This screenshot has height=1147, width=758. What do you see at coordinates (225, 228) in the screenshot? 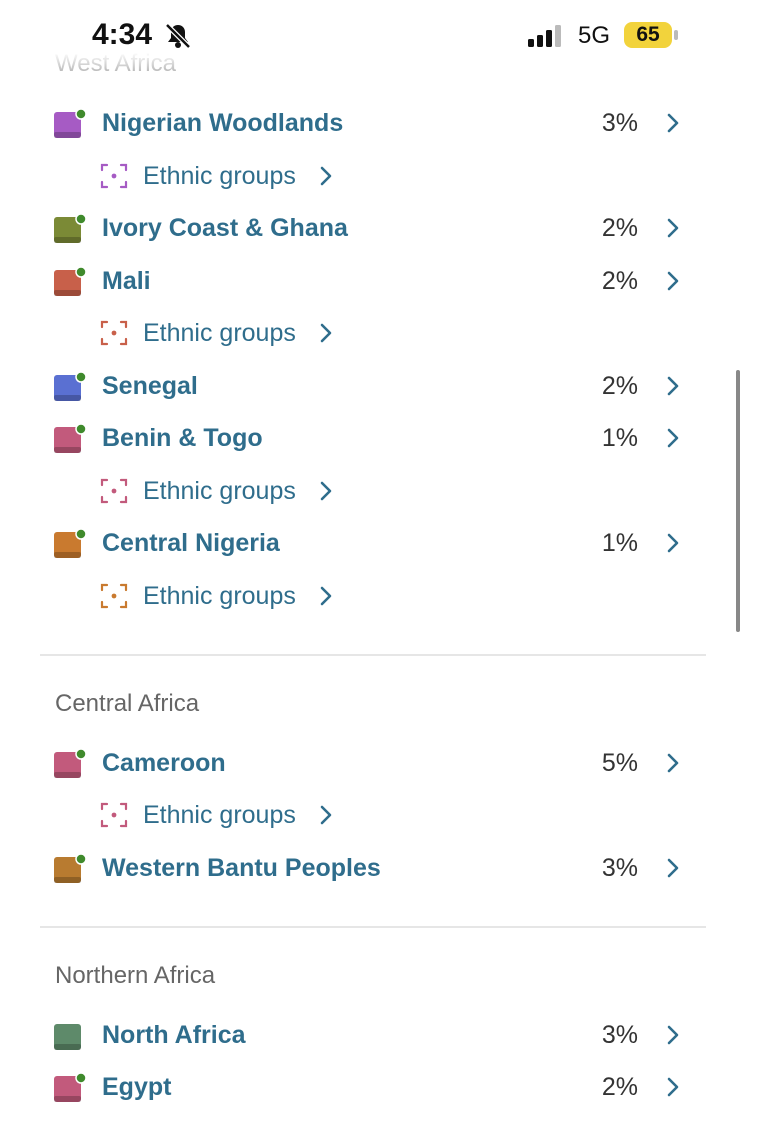
I see `region-name: Ivory Coast & Ghana` at bounding box center [225, 228].